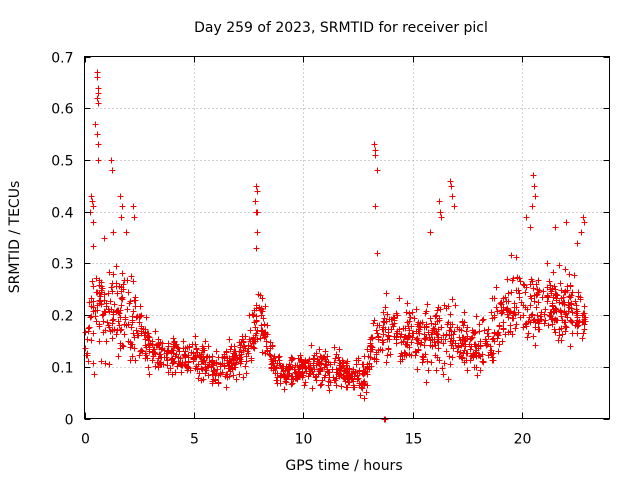 This screenshot has width=640, height=480. What do you see at coordinates (414, 440) in the screenshot?
I see `x-tick-label: 15` at bounding box center [414, 440].